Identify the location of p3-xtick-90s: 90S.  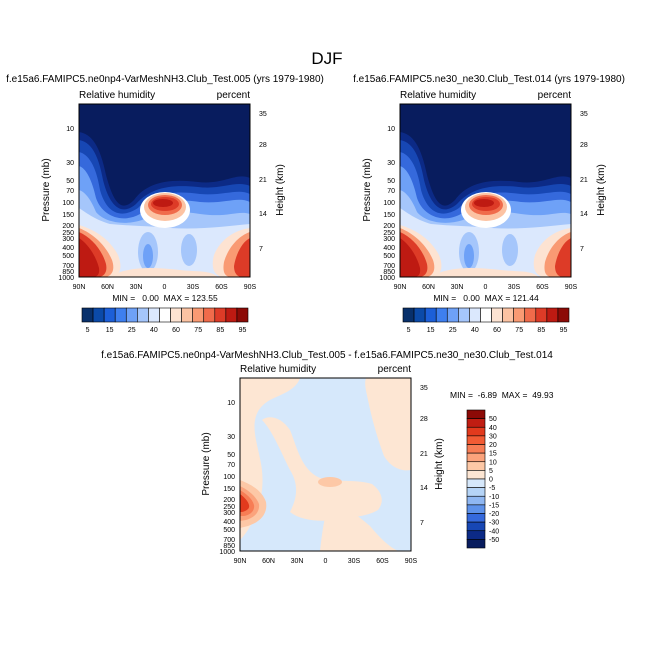
(411, 561).